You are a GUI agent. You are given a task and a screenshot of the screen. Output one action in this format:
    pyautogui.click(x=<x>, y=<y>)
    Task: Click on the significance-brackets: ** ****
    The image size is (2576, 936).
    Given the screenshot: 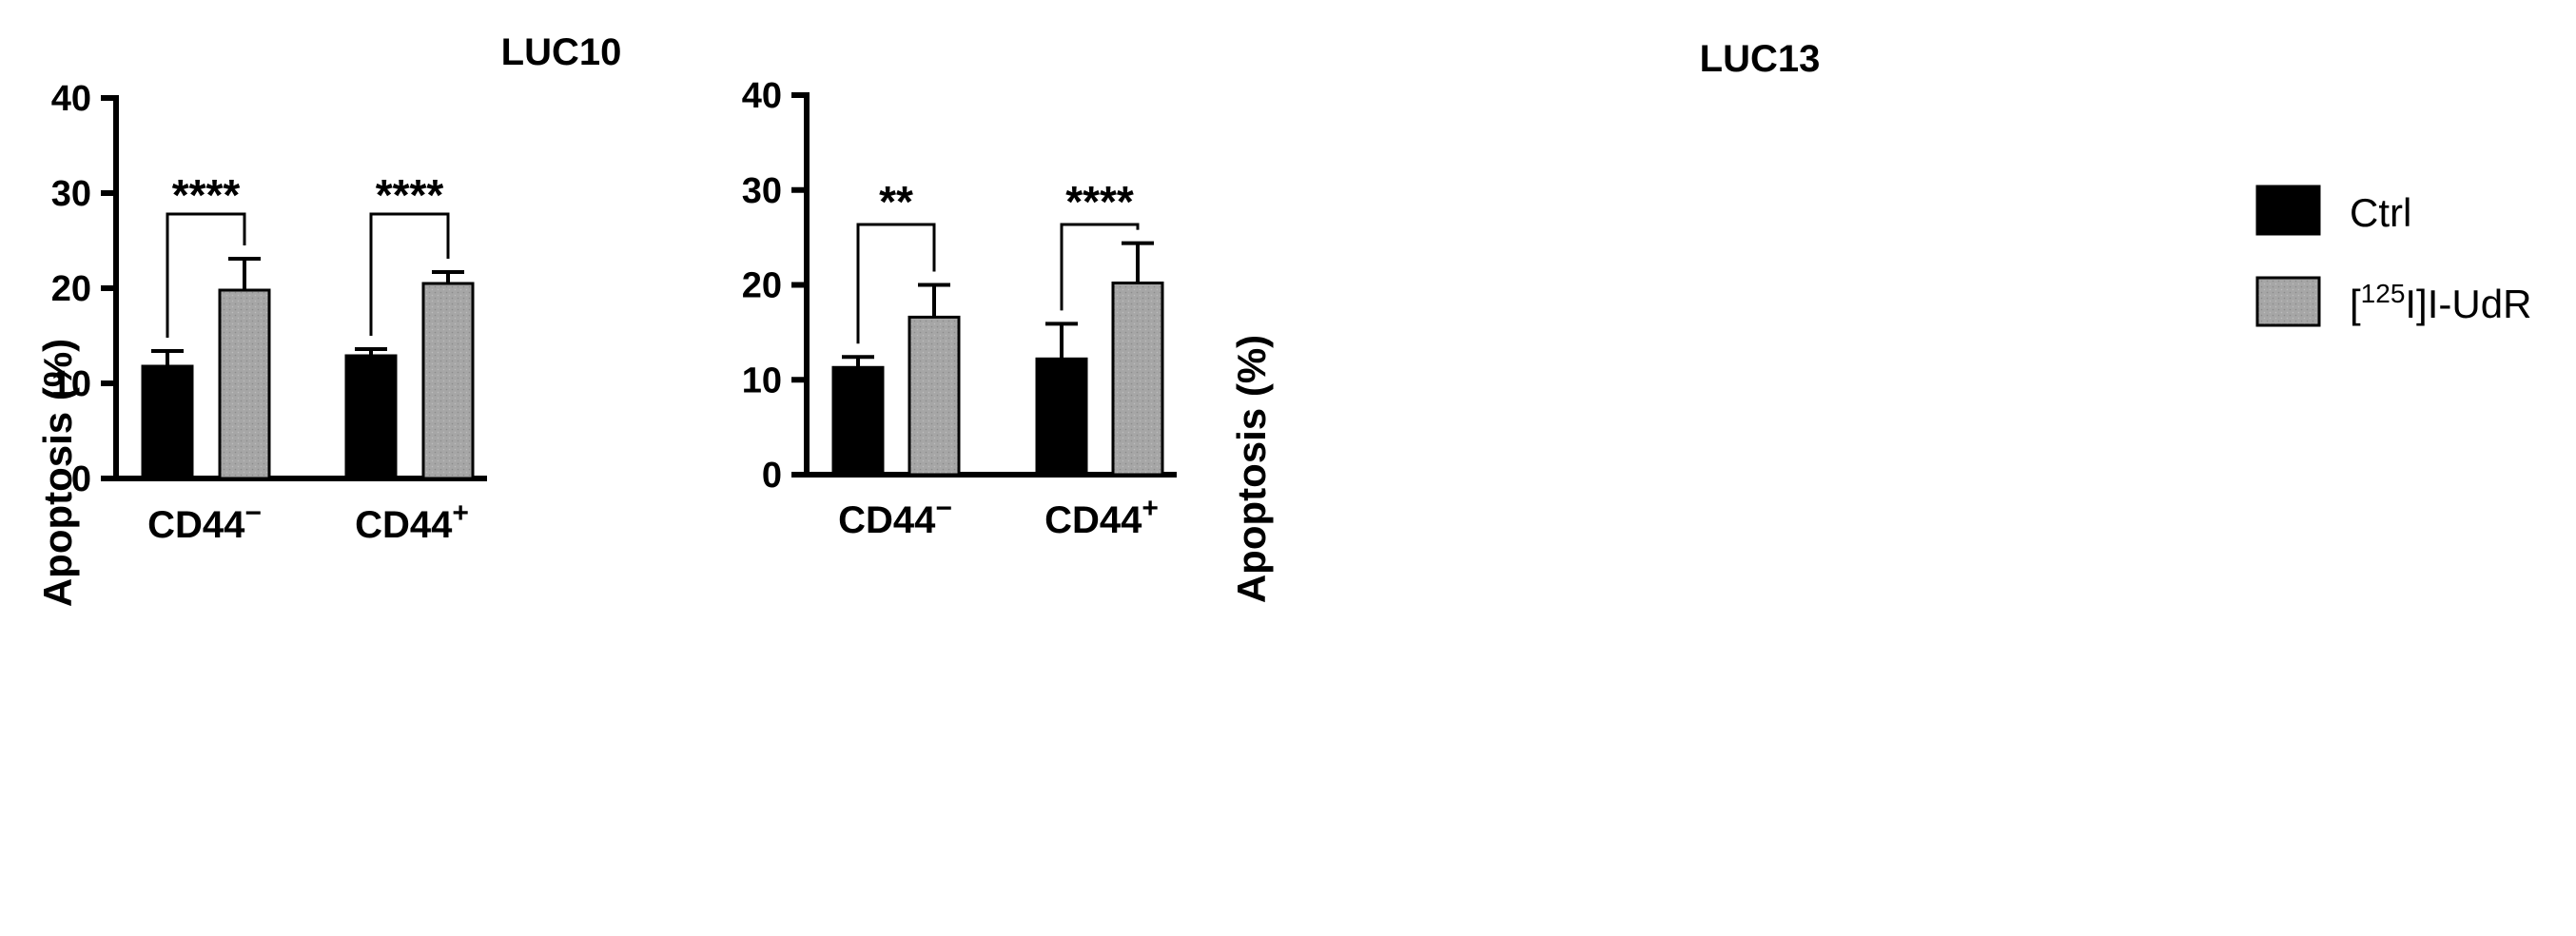 What is the action you would take?
    pyautogui.click(x=998, y=260)
    